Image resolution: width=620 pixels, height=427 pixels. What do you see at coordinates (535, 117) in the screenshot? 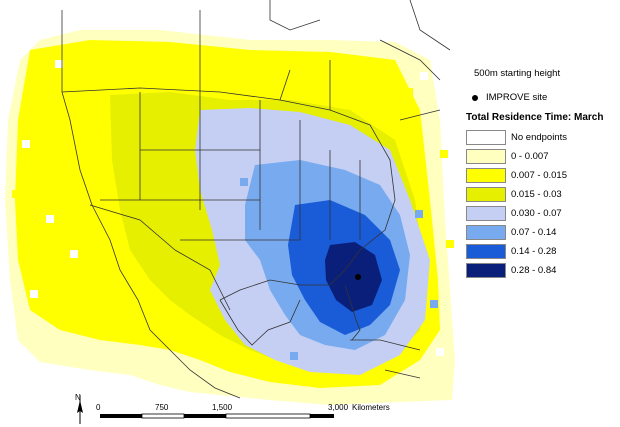
I see `legend-title: Total Residence Time: March` at bounding box center [535, 117].